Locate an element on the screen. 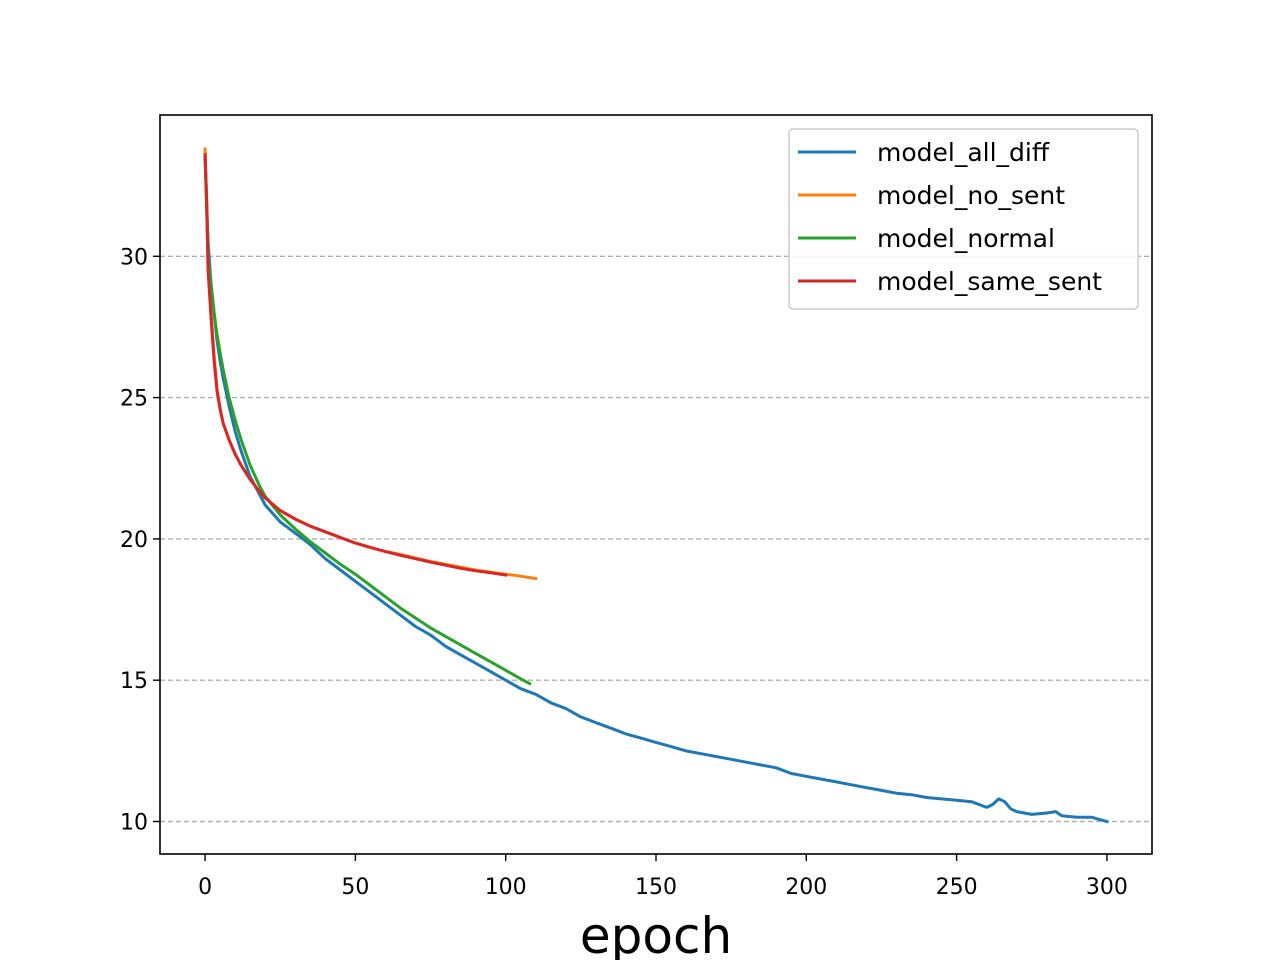  y-tick-label: 30 is located at coordinates (134, 257).